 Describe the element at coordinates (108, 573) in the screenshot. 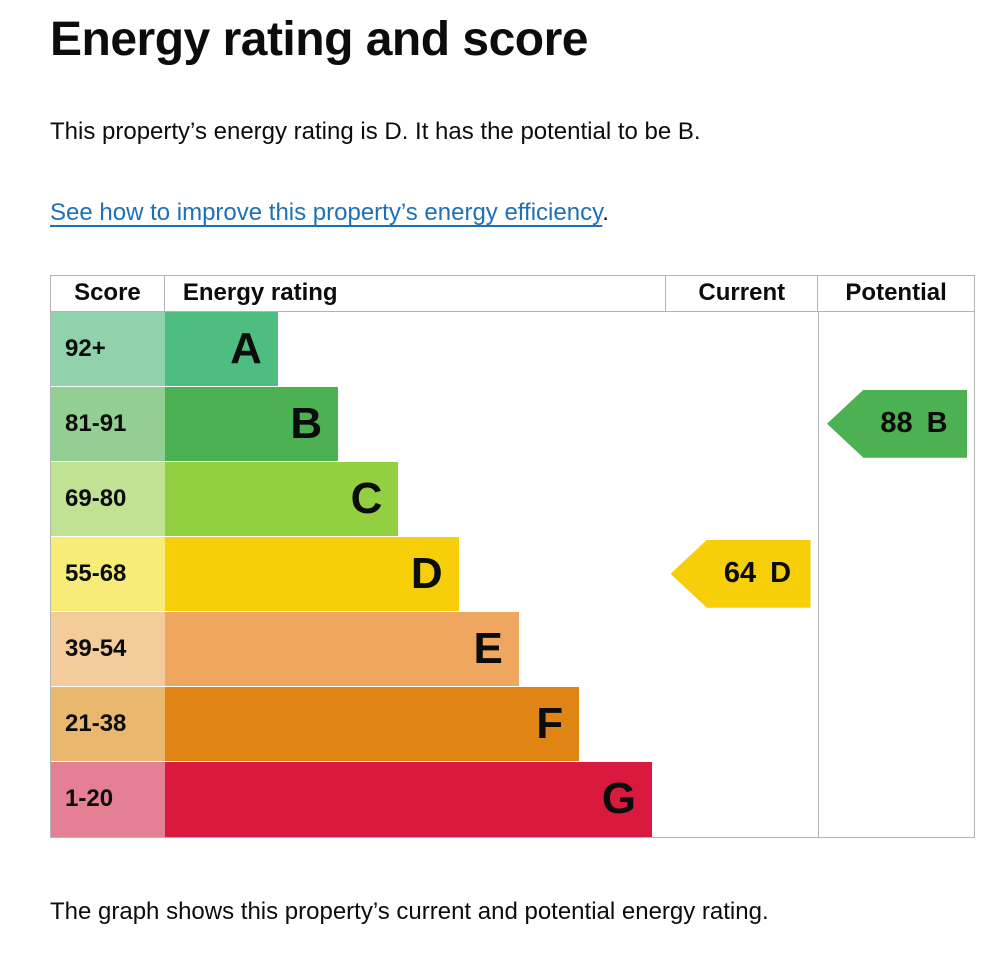

I see `band-score-range: 55-68` at that location.